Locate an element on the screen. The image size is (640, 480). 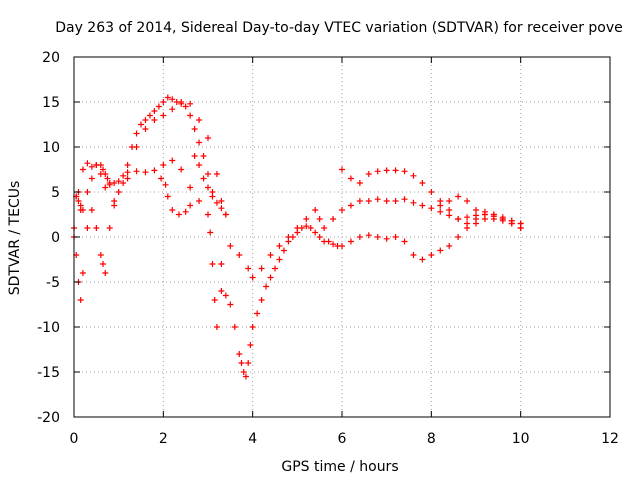
series-track-e is located at coordinates (190, 243).